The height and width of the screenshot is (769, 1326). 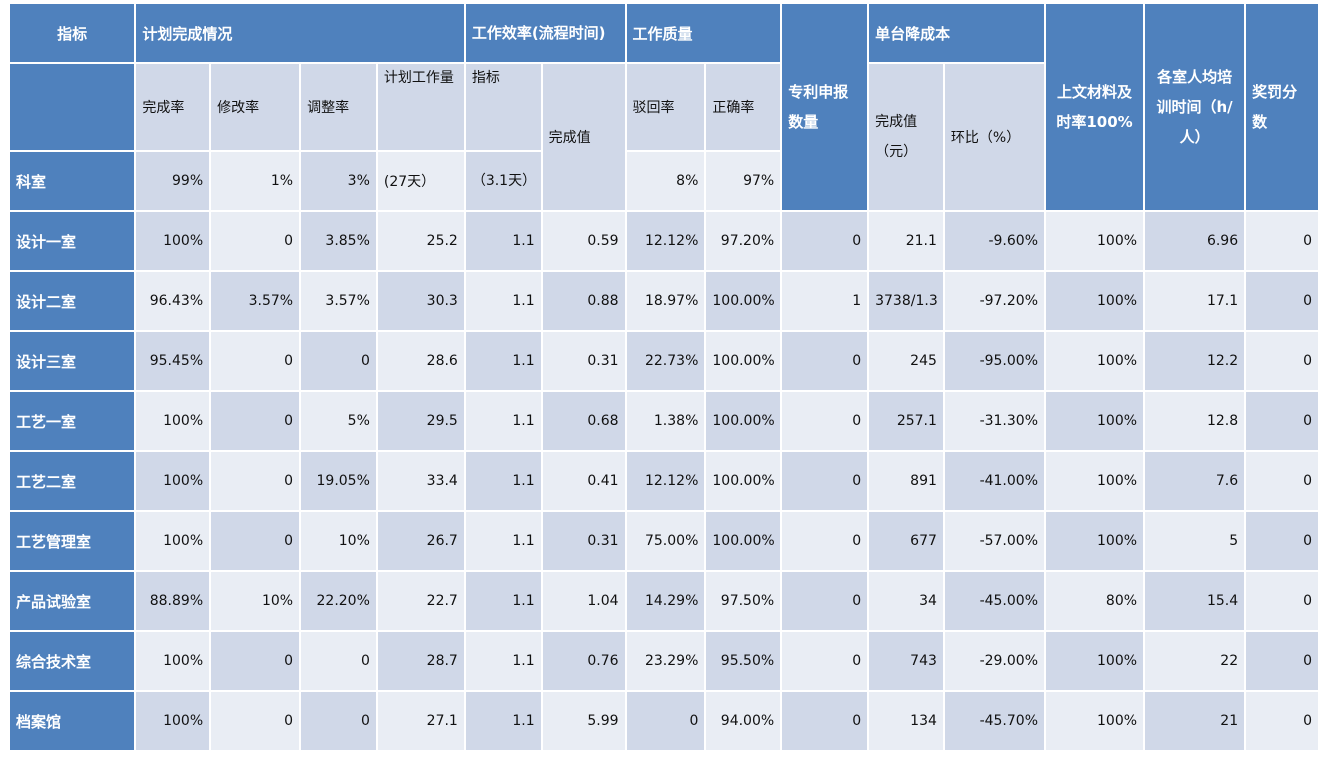 I want to click on dept-label: 档案馆, so click(x=72, y=721).